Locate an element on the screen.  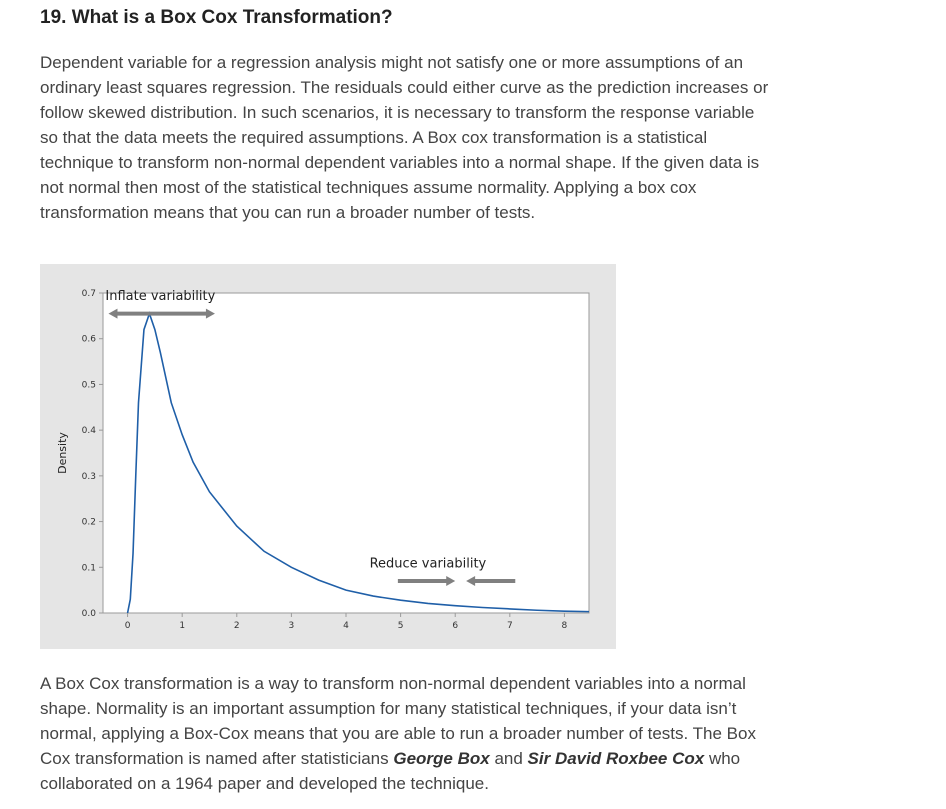
x-tick-label: 1 is located at coordinates (182, 626).